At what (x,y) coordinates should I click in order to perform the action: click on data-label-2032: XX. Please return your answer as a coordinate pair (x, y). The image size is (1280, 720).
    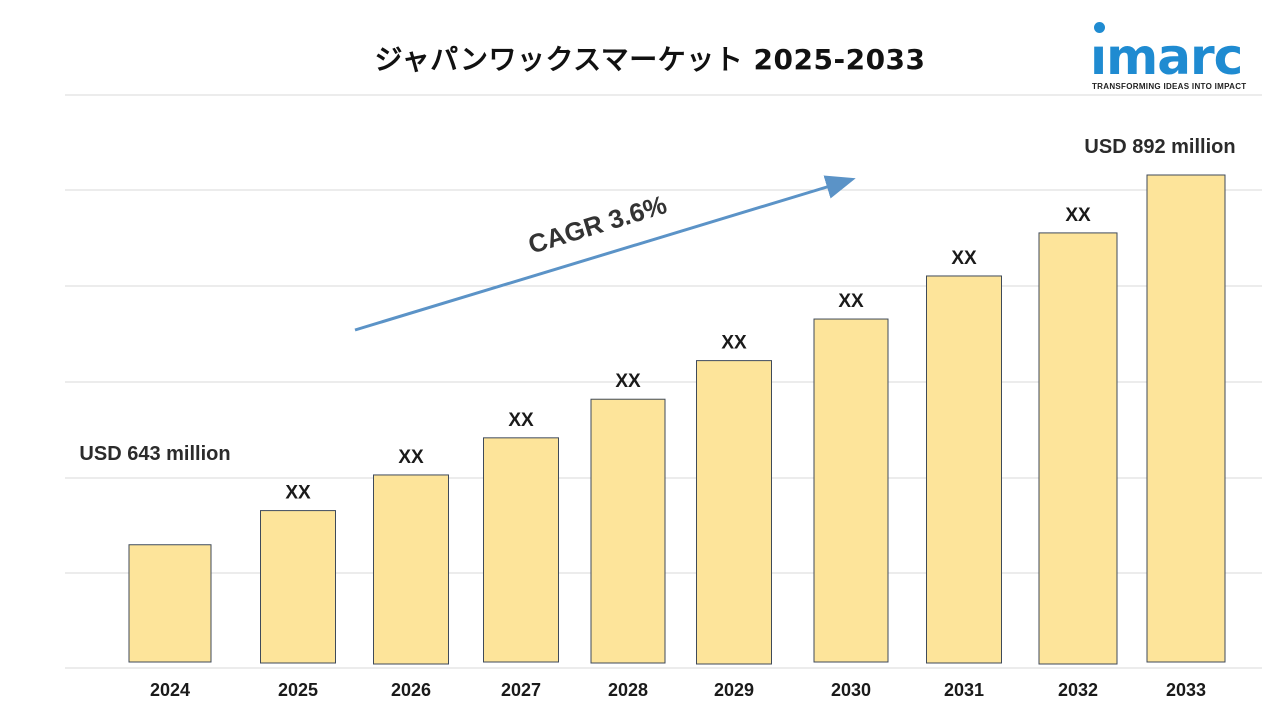
    Looking at the image, I should click on (1078, 215).